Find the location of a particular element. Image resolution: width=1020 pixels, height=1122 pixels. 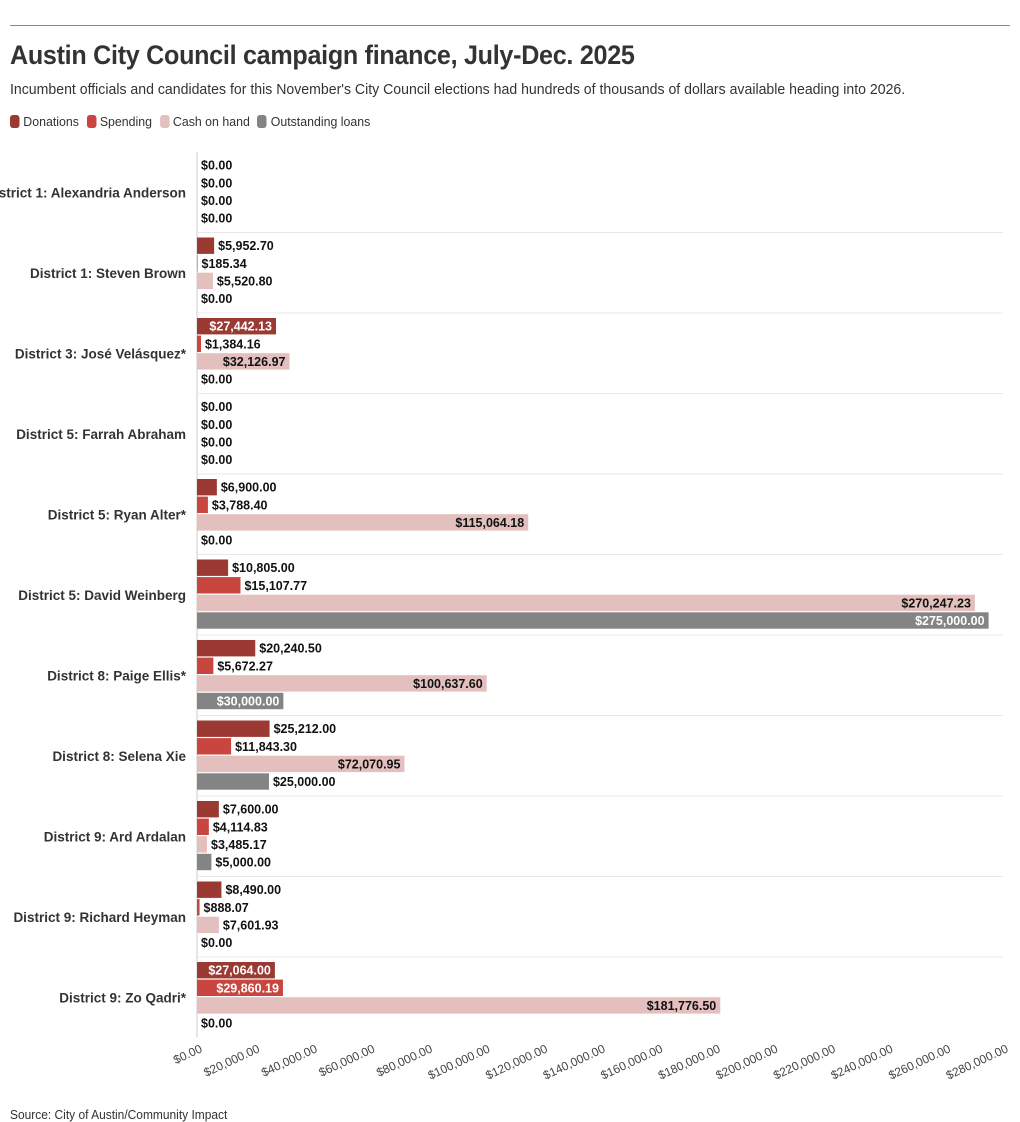

value-label-donations-district-8-paige-ellis: $20,240.50 is located at coordinates (290, 649).